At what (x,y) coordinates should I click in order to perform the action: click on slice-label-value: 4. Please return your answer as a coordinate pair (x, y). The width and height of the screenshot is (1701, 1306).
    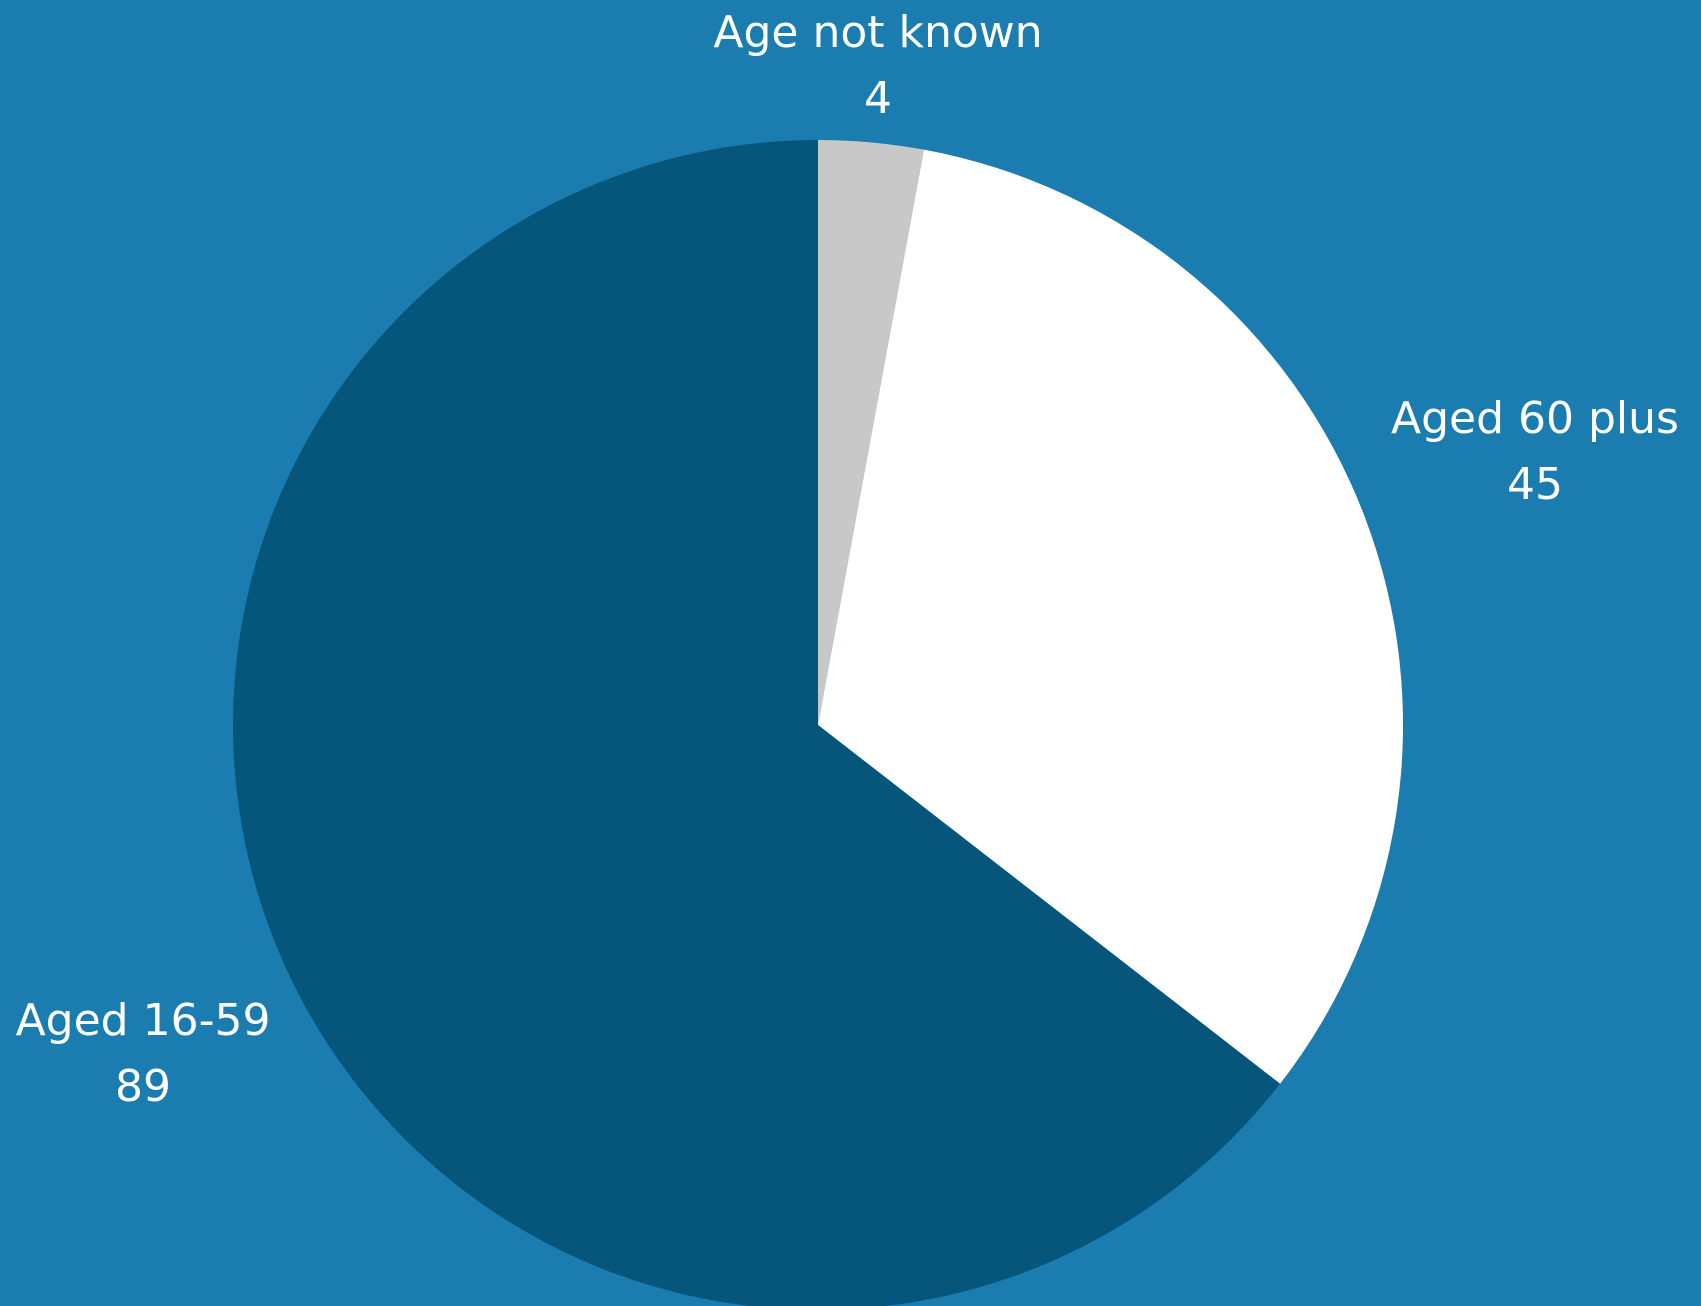
    Looking at the image, I should click on (877, 98).